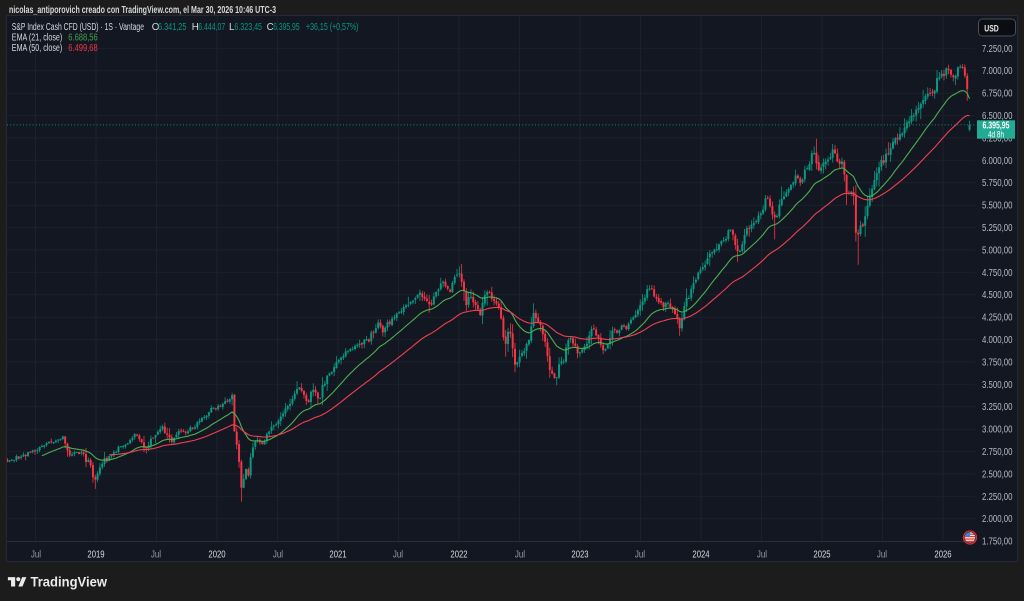  I want to click on svg-text: EMA (50, close), so click(37, 48).